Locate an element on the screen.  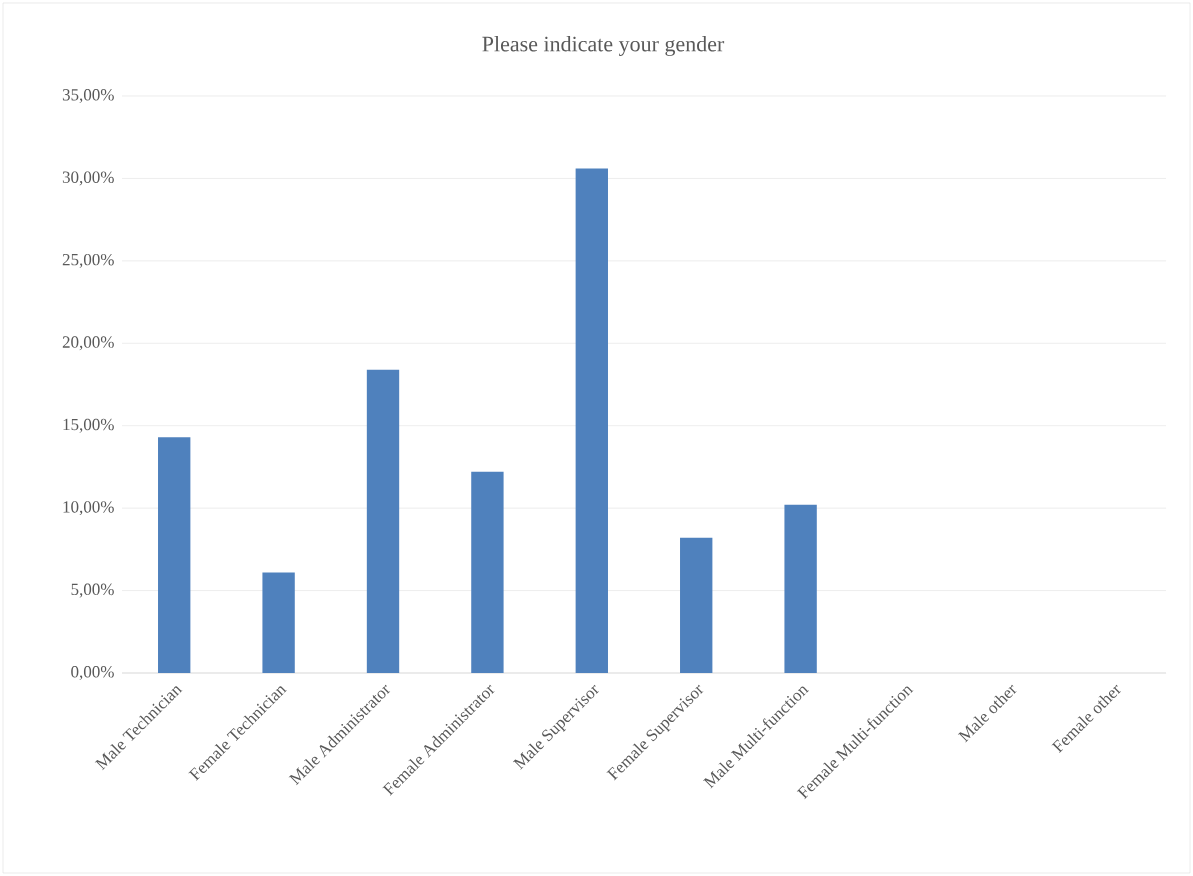
y-tick-label: 10,00% is located at coordinates (88, 508).